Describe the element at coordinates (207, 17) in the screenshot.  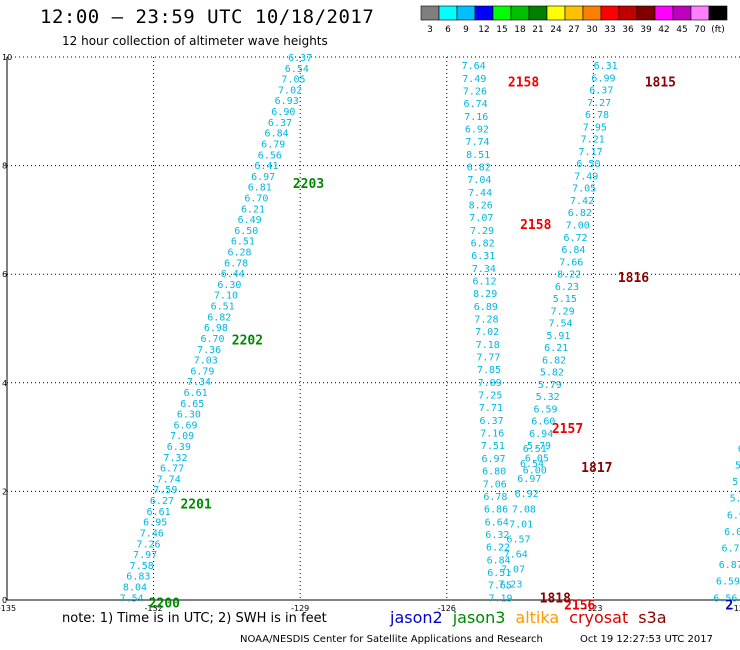
I see `chart-title: 12:00 – 23:59 UTC 10/18/2017` at that location.